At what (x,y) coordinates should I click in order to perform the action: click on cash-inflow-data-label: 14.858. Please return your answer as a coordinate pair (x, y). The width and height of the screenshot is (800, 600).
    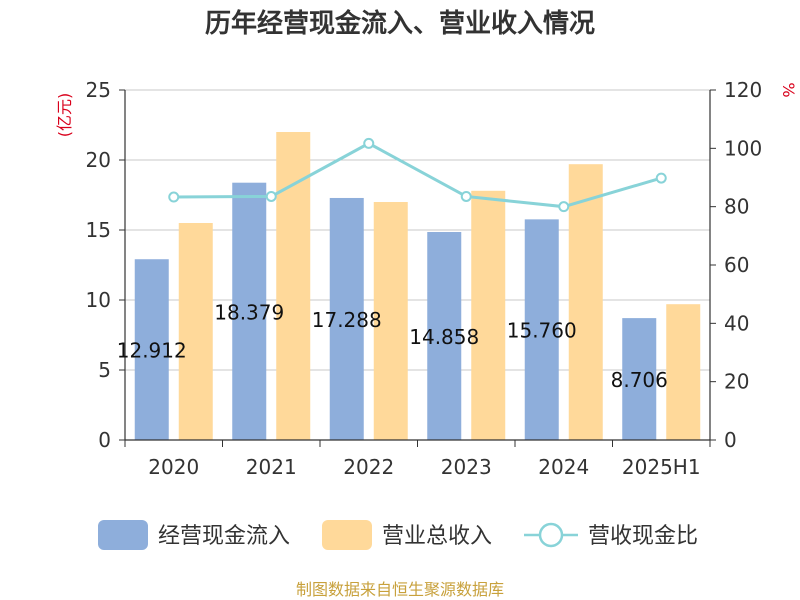
    Looking at the image, I should click on (444, 337).